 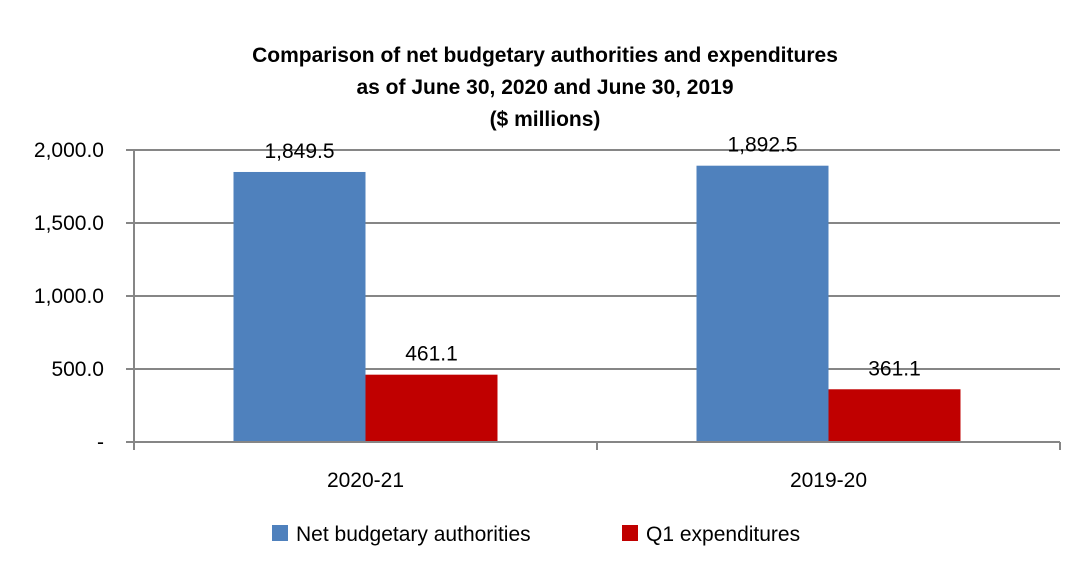 I want to click on chart-title-line-2: as of June 30, 2020 and June 30, 2019, so click(x=544, y=87).